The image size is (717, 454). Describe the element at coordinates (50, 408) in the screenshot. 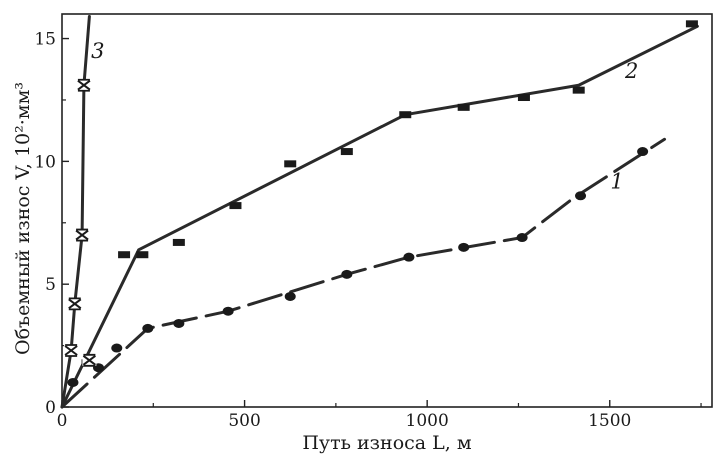

I see `y-tick-label-0: 0` at that location.